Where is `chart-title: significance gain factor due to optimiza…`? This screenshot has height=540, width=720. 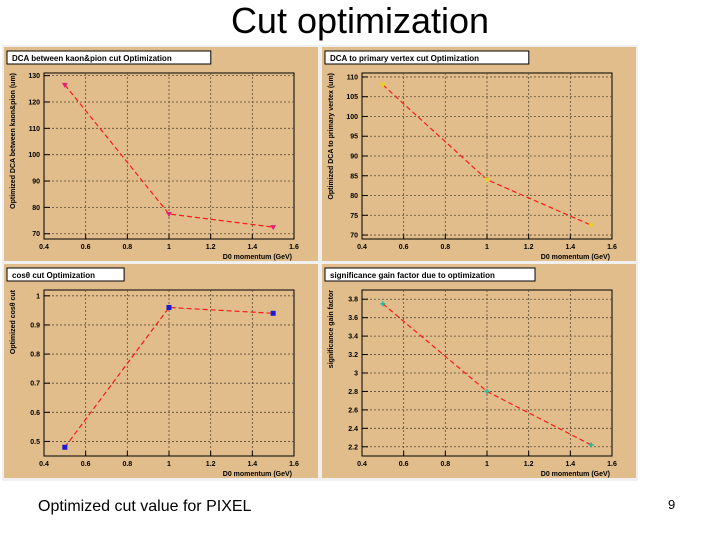
chart-title: significance gain factor due to optimiza… is located at coordinates (412, 275).